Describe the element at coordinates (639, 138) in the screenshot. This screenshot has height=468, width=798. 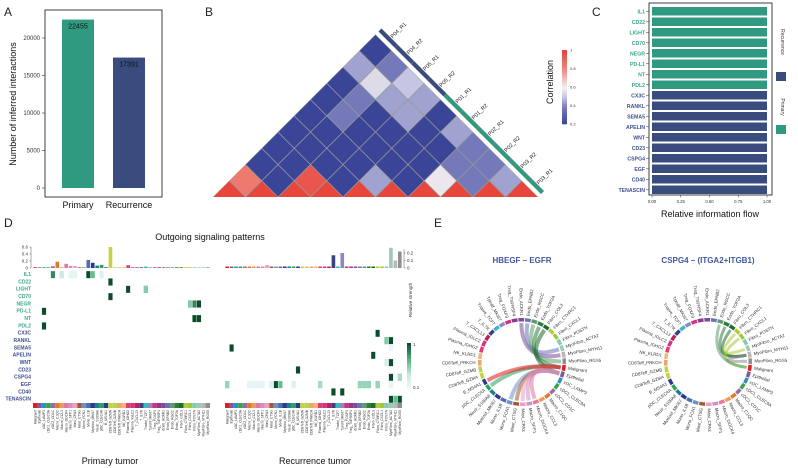
I see `pathway-label: WNT` at that location.